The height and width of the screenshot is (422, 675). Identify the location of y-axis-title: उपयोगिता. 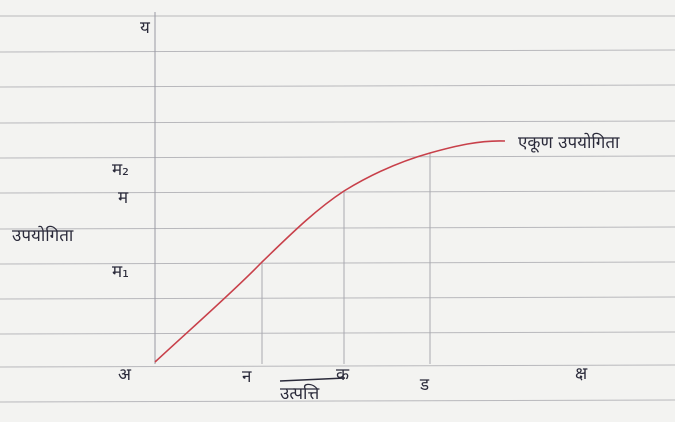
(43, 235).